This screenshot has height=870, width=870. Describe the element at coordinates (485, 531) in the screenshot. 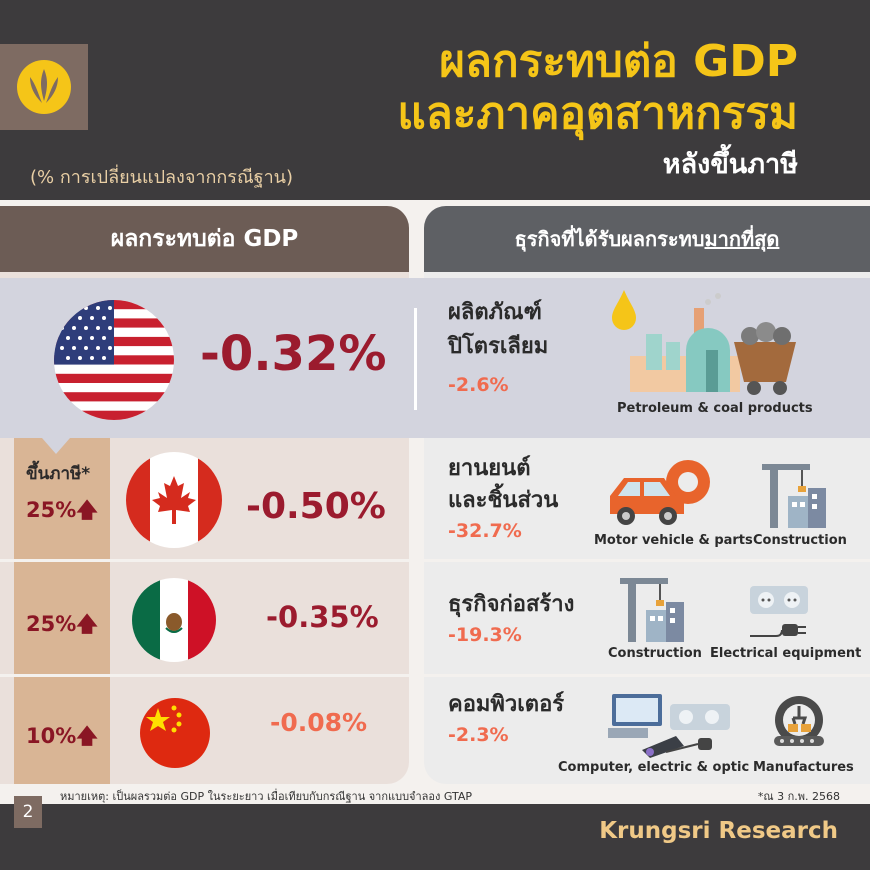

I see `canada-industry-pct: -32.7%` at that location.